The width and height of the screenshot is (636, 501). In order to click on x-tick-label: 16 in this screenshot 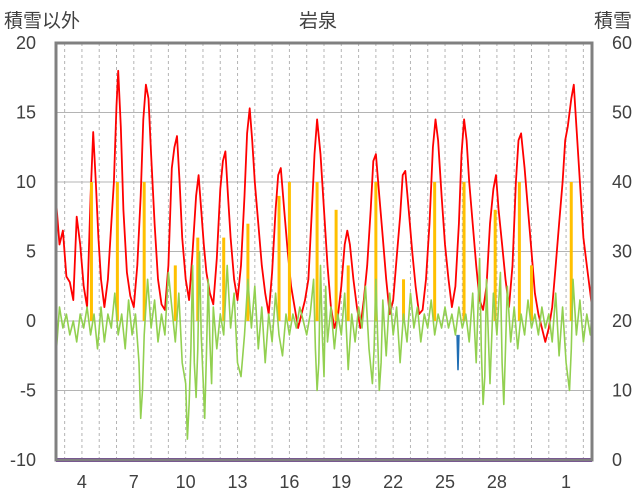, I will do `click(289, 482)`.